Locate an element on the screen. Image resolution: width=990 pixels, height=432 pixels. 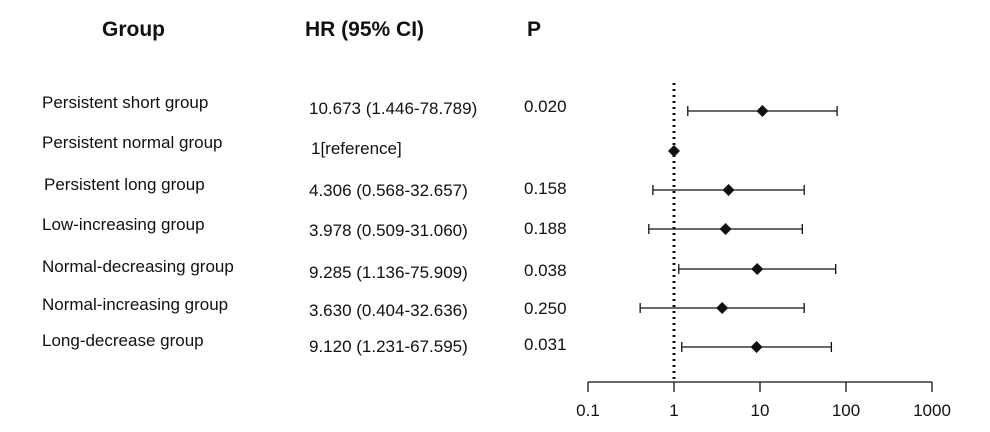
row-2-p: 0.158 is located at coordinates (545, 188).